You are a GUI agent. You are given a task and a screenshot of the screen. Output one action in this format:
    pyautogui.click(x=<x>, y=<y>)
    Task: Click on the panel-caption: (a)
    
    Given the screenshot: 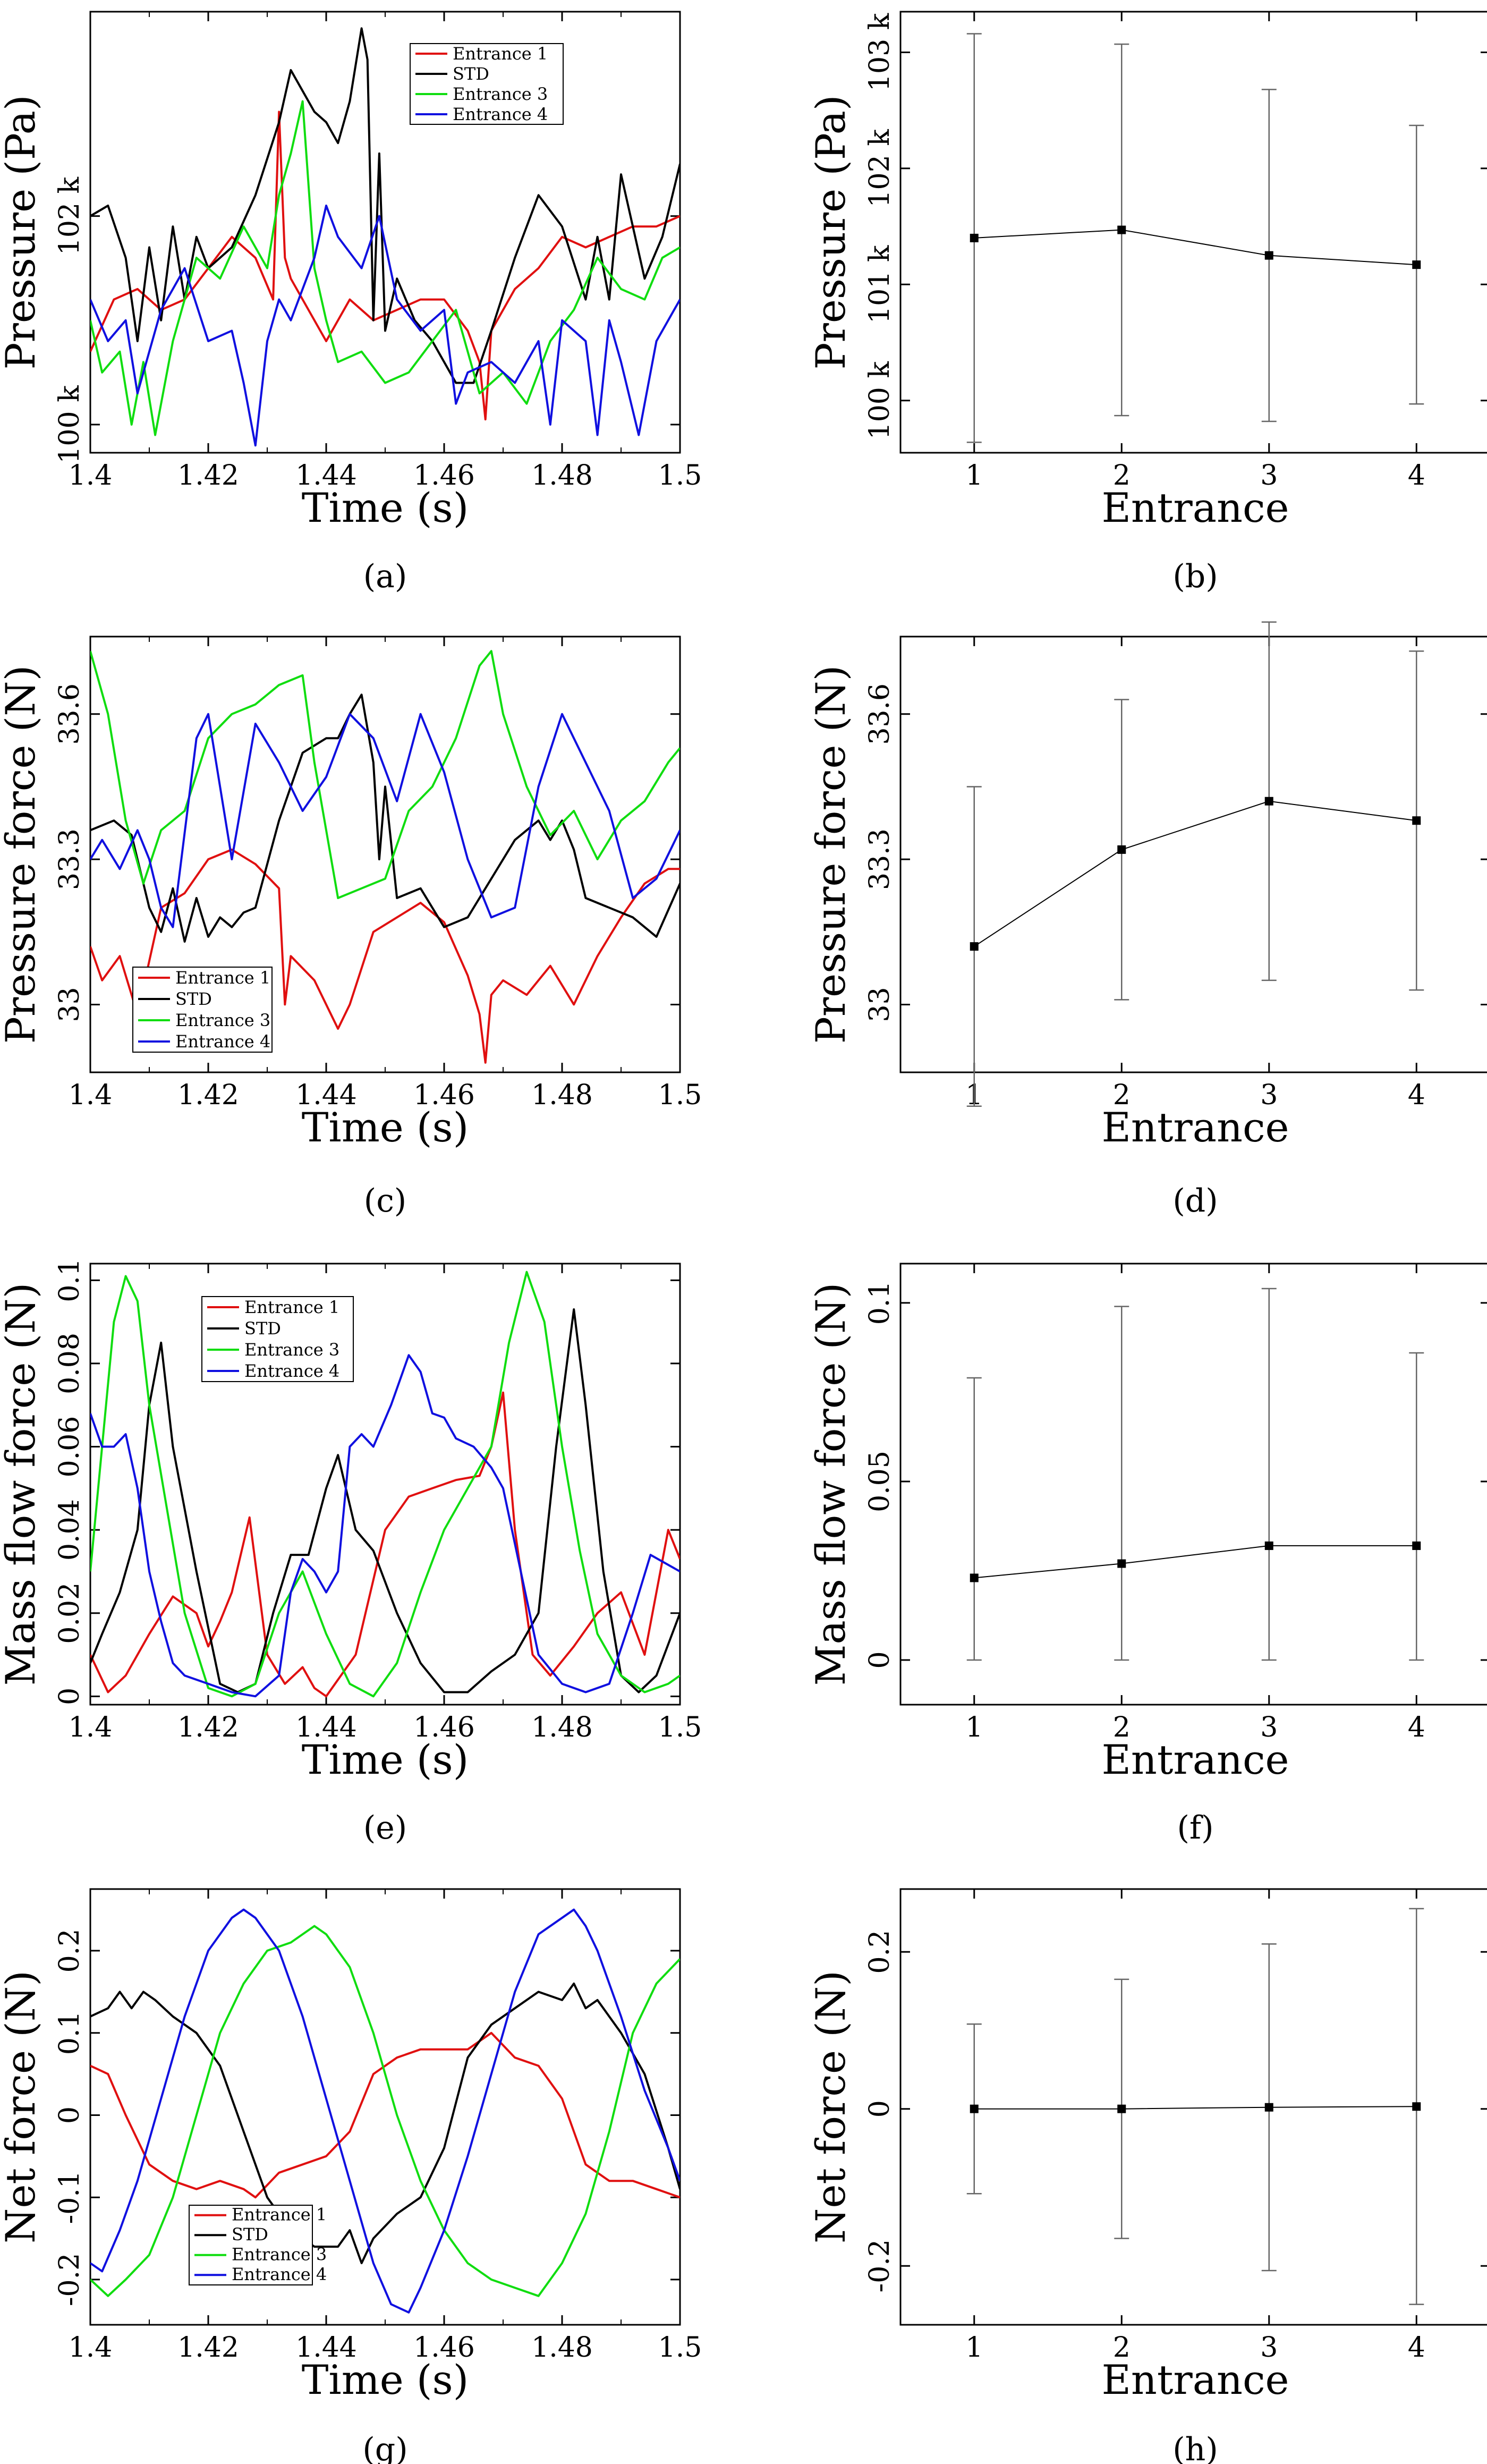 What is the action you would take?
    pyautogui.click(x=385, y=576)
    